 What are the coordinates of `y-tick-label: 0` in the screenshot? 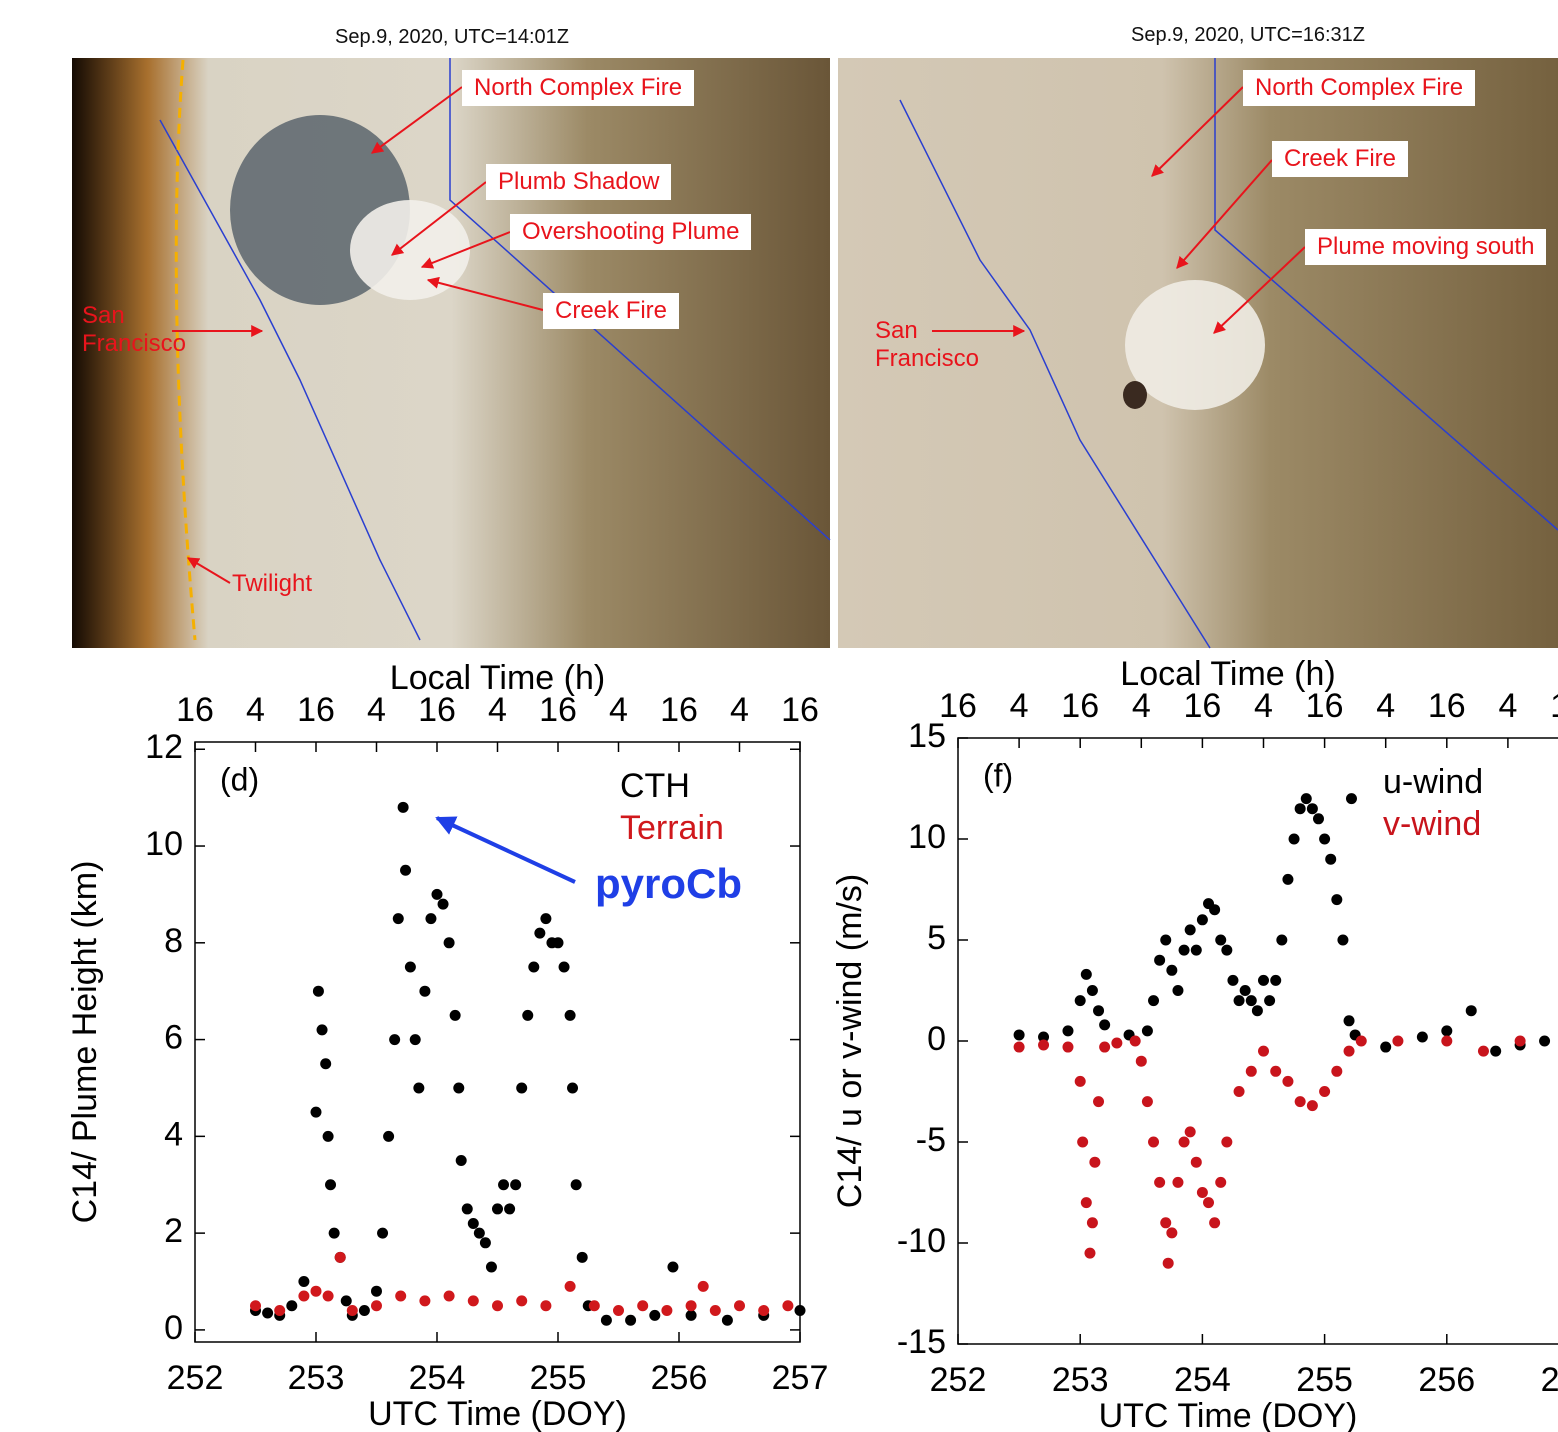 It's located at (936, 1039).